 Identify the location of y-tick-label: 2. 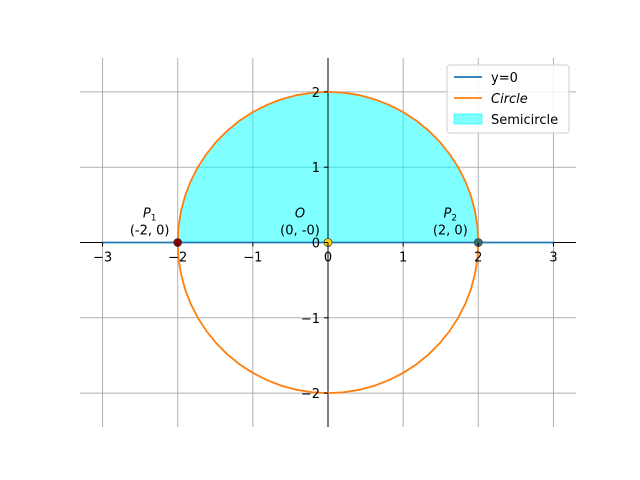
(316, 93).